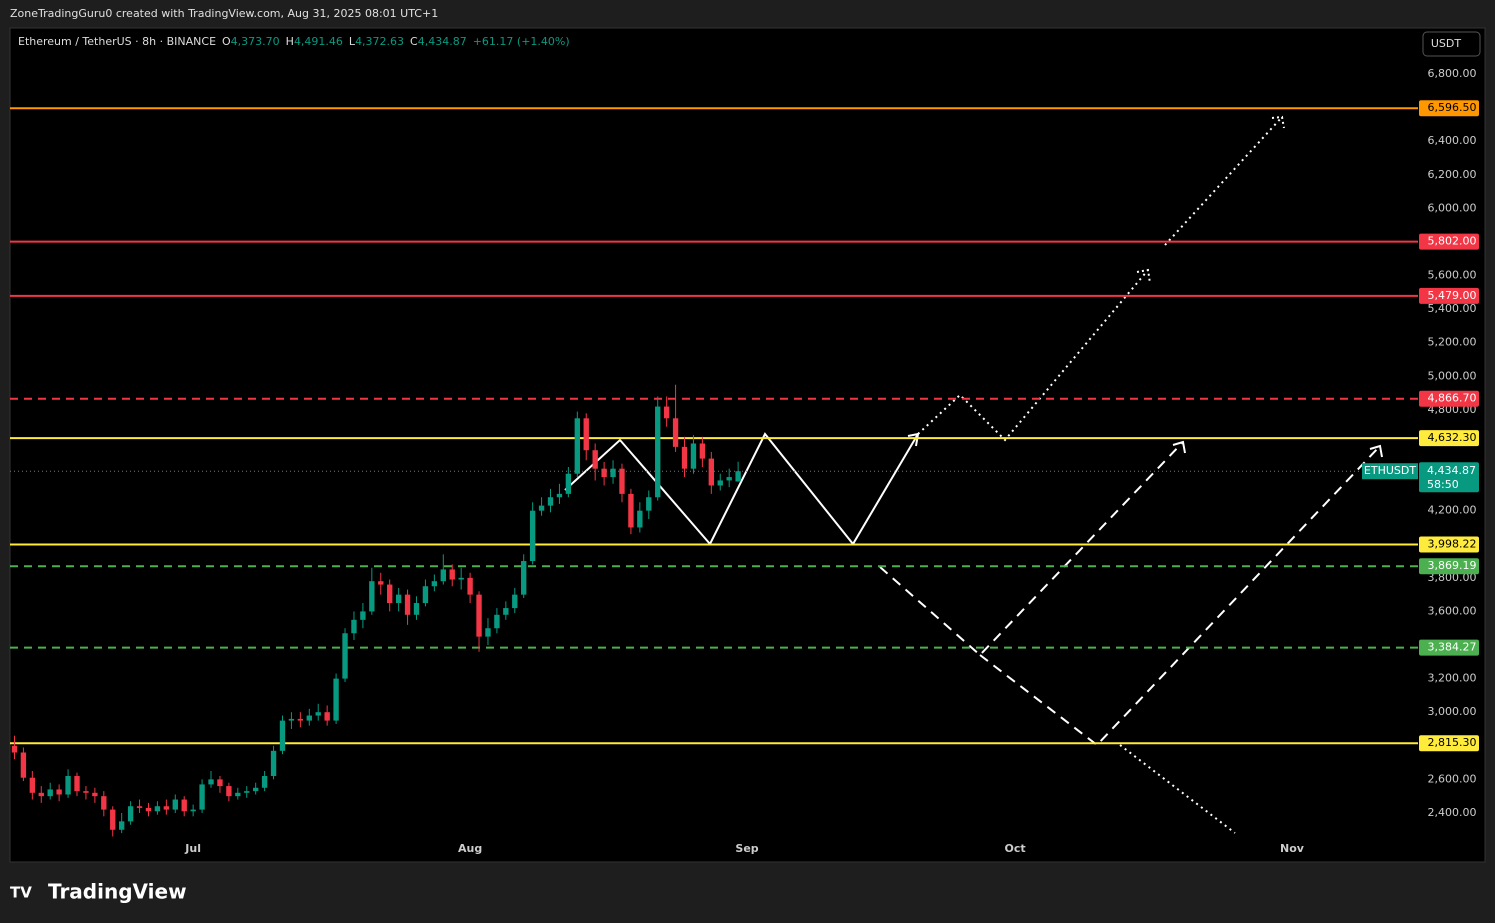 The width and height of the screenshot is (1495, 923). Describe the element at coordinates (1452, 342) in the screenshot. I see `y-tick-label: 5,200.00` at that location.